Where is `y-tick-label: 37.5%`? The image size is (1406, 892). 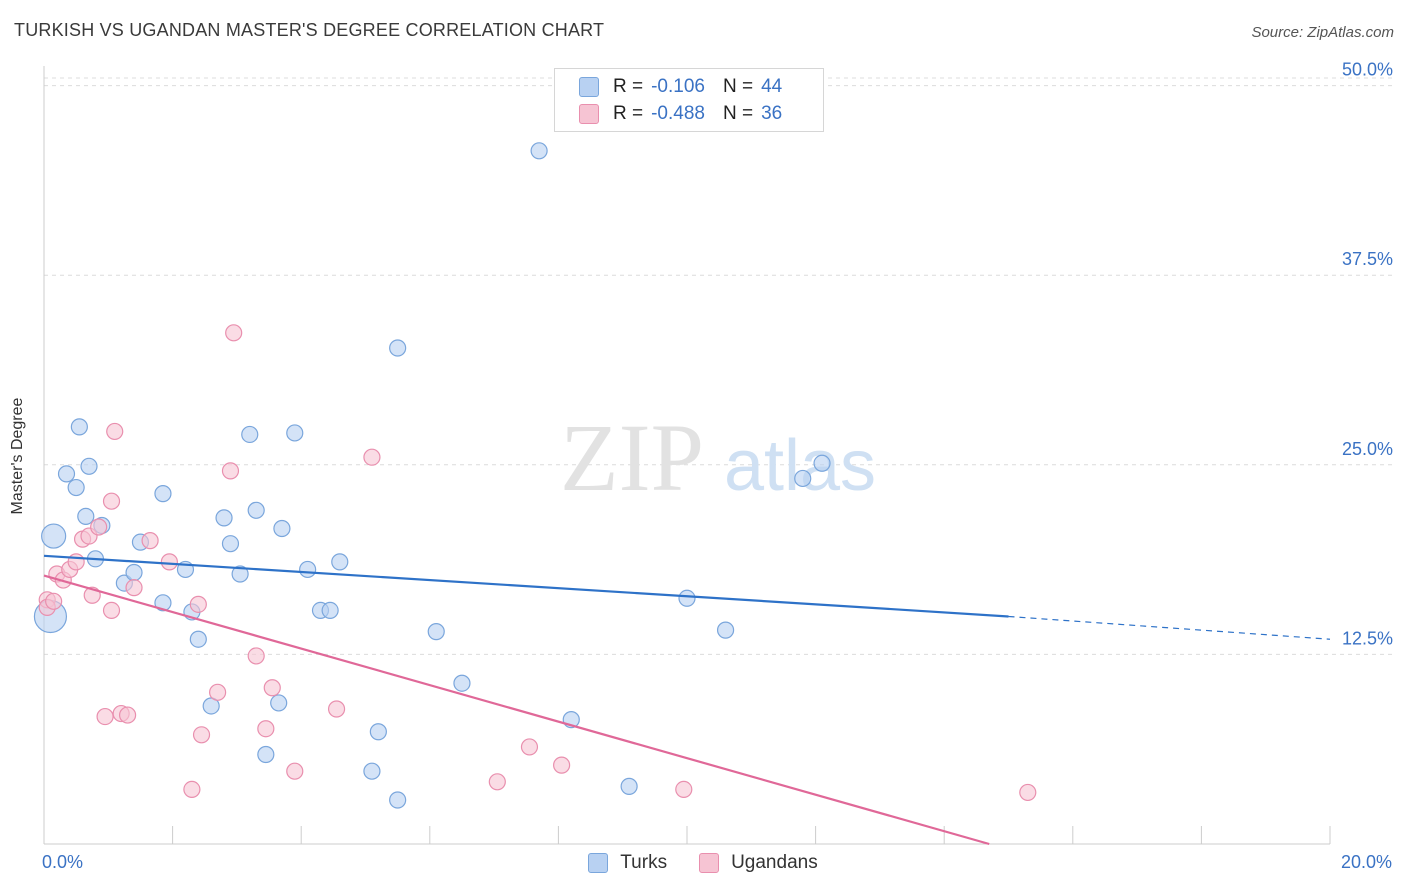 y-tick-label: 37.5% is located at coordinates (1367, 259).